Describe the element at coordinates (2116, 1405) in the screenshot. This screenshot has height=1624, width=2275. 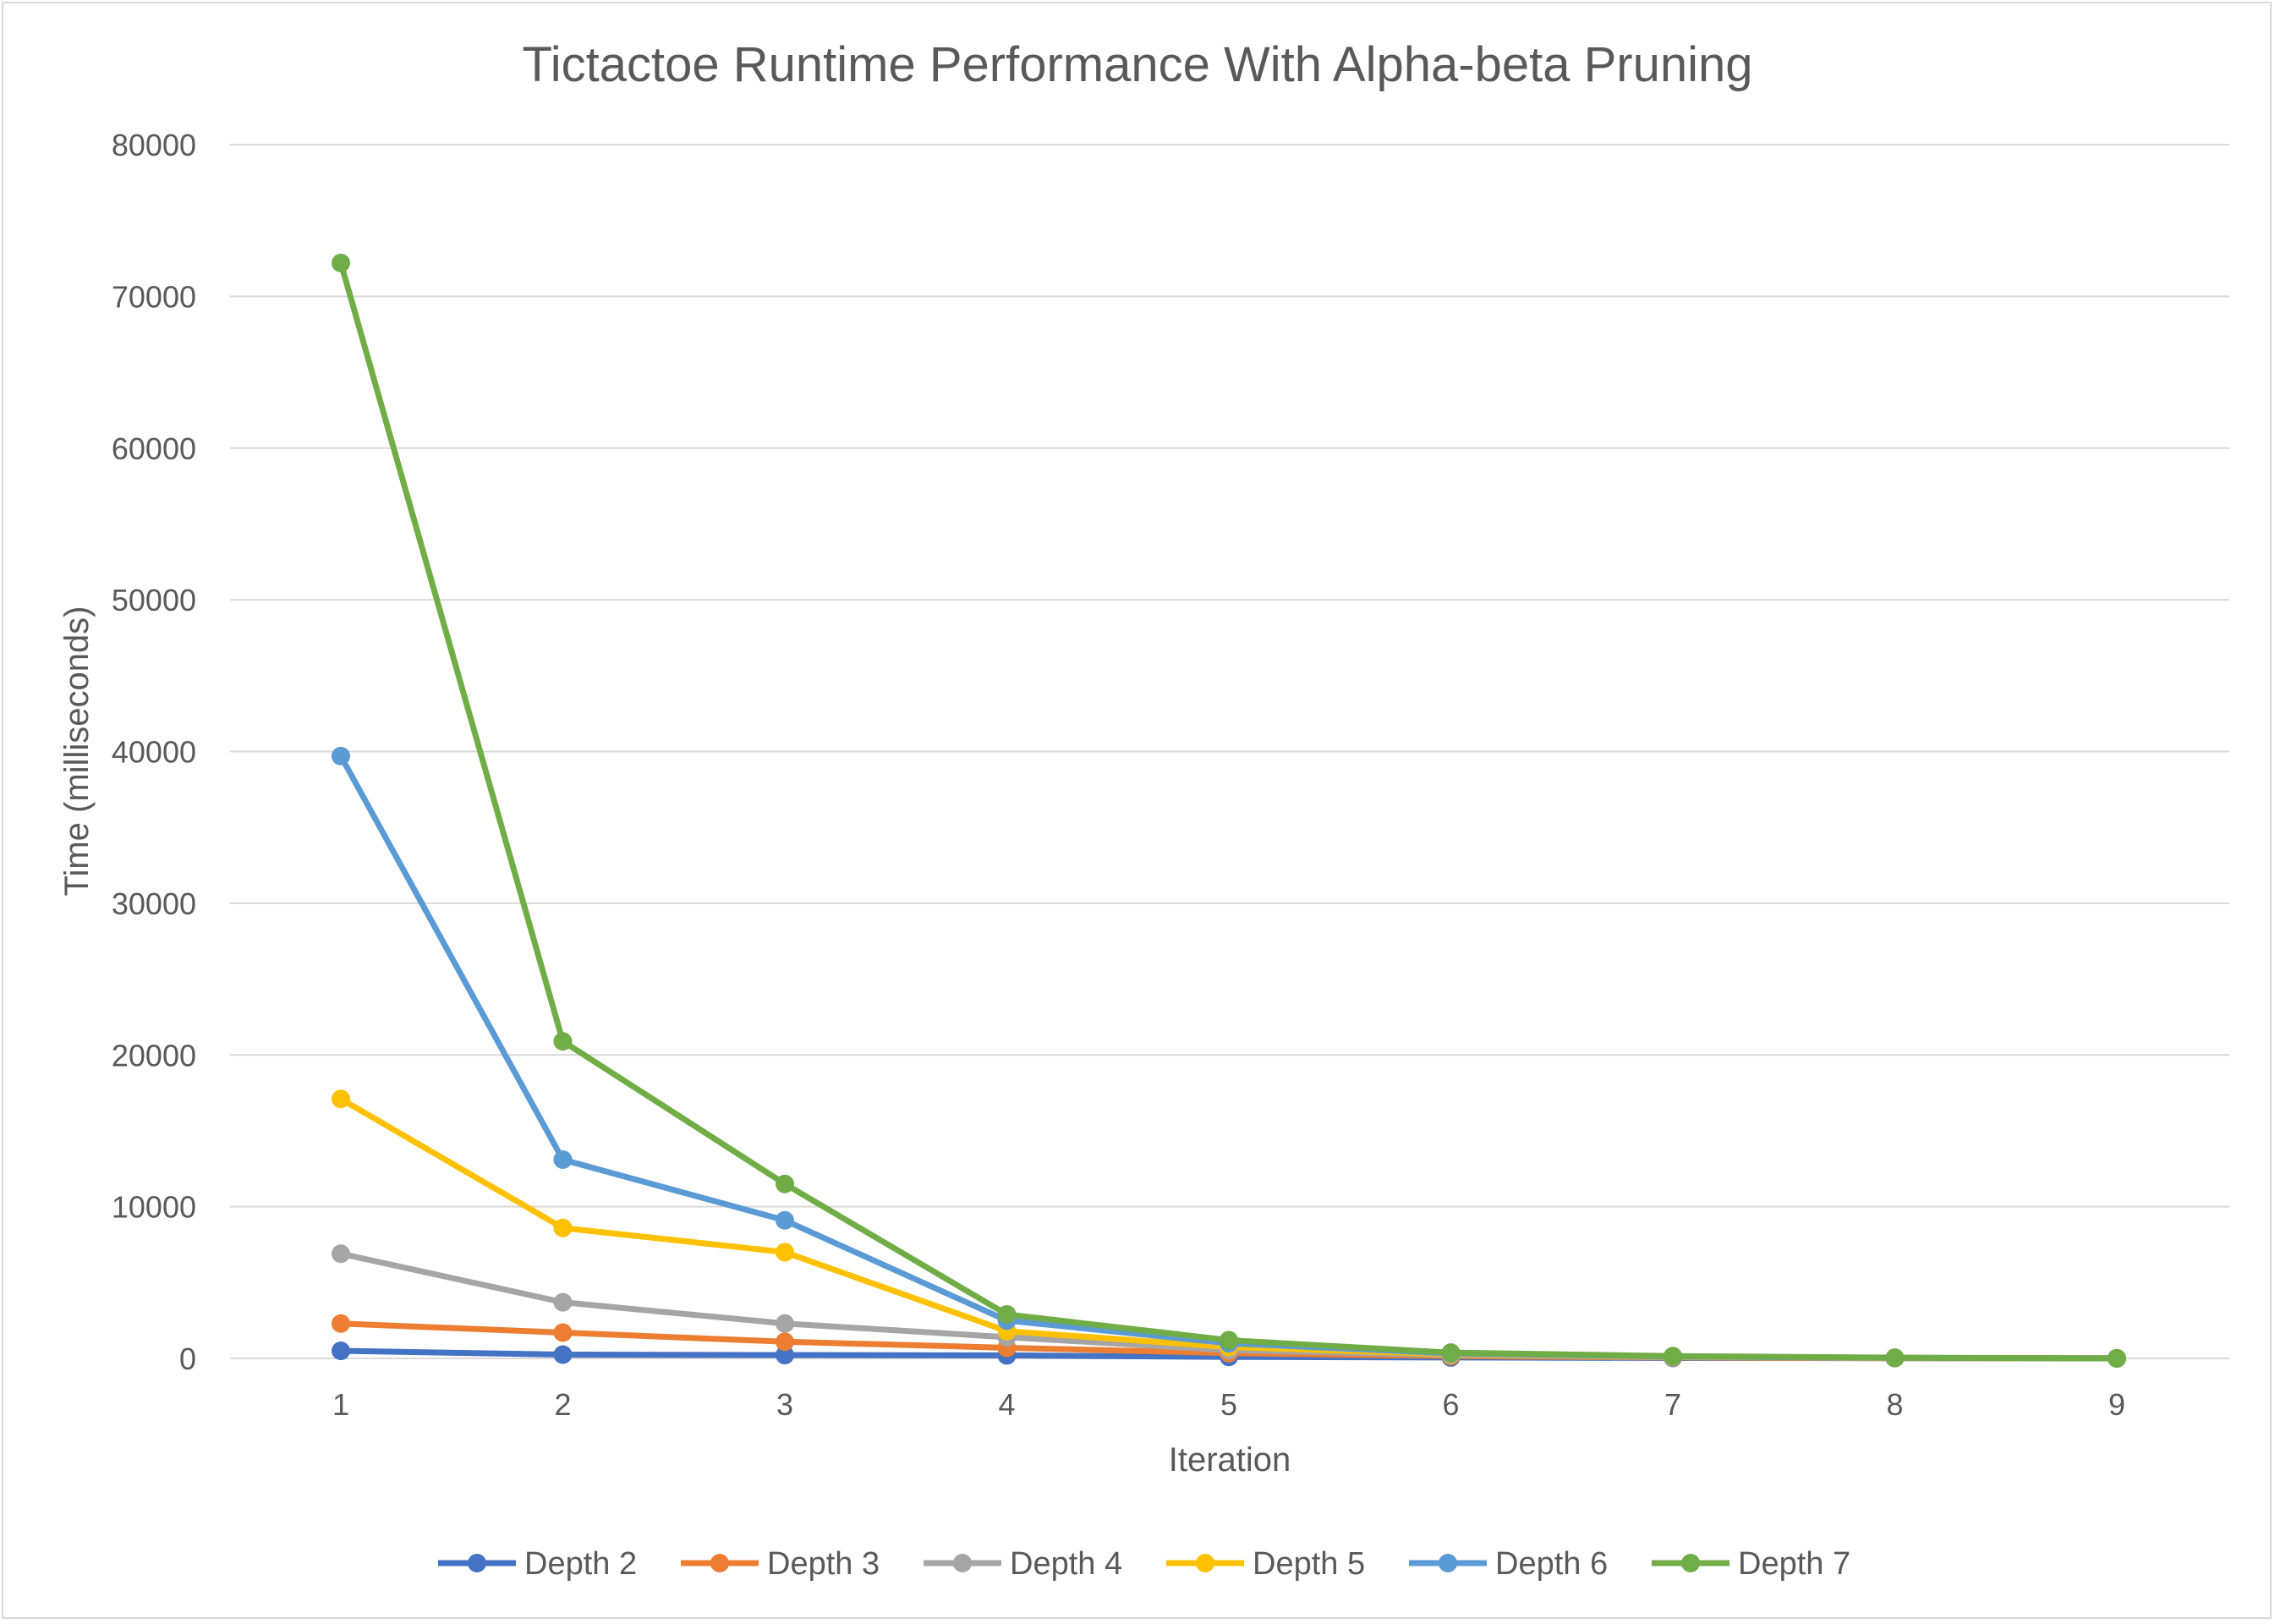
I see `x-tick-label: 9` at that location.